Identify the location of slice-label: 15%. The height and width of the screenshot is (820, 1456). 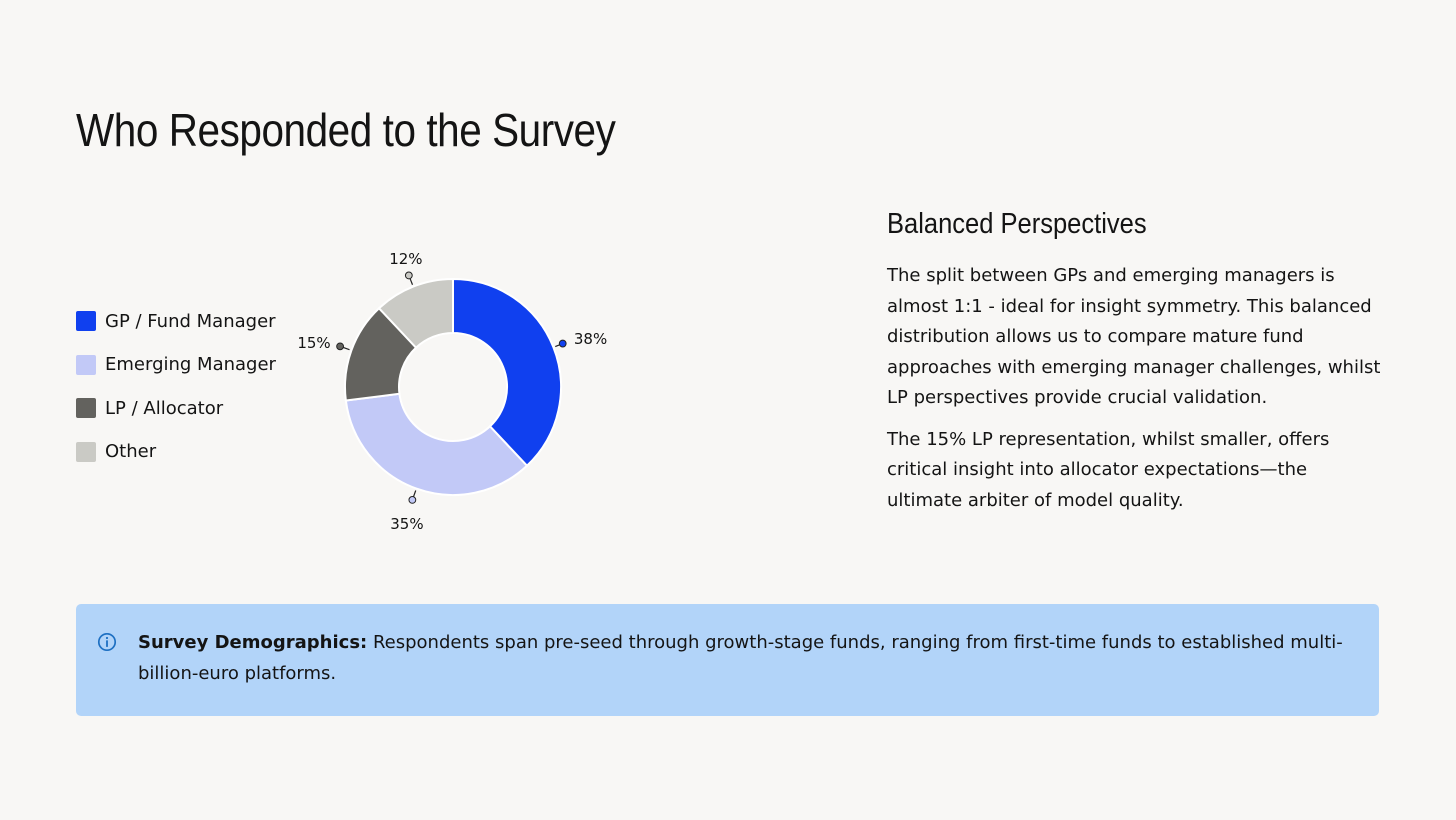
(313, 343).